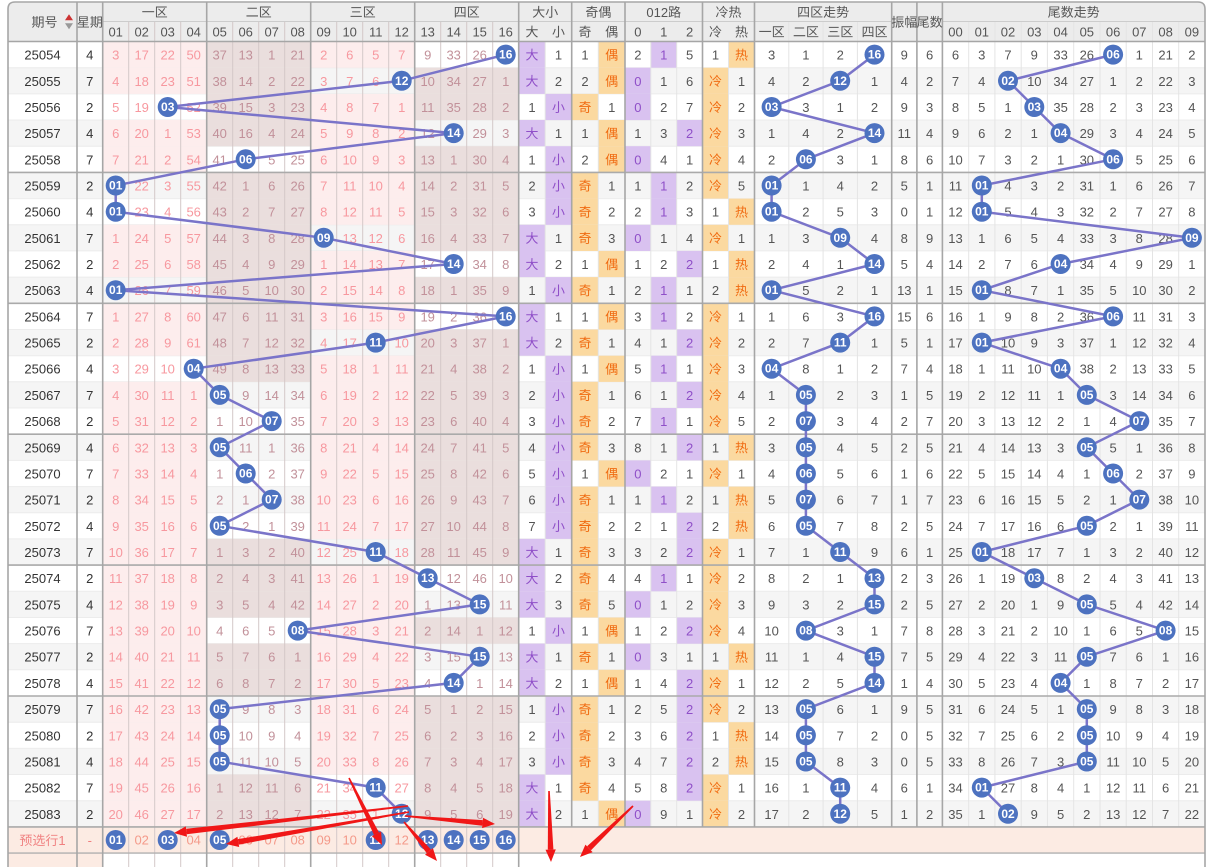 Image resolution: width=1210 pixels, height=867 pixels. What do you see at coordinates (1165, 500) in the screenshot?
I see `svg-text: 38` at bounding box center [1165, 500].